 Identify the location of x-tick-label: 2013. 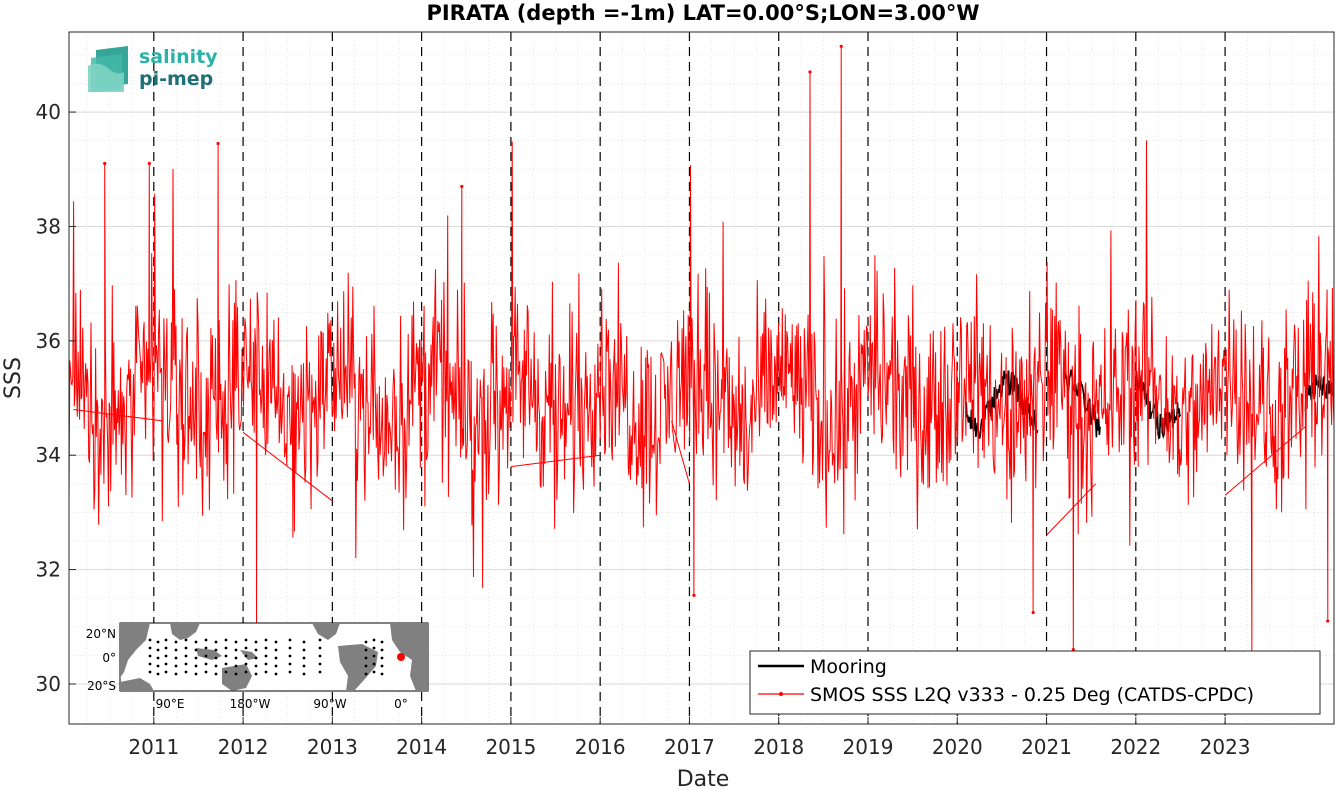
(332, 747).